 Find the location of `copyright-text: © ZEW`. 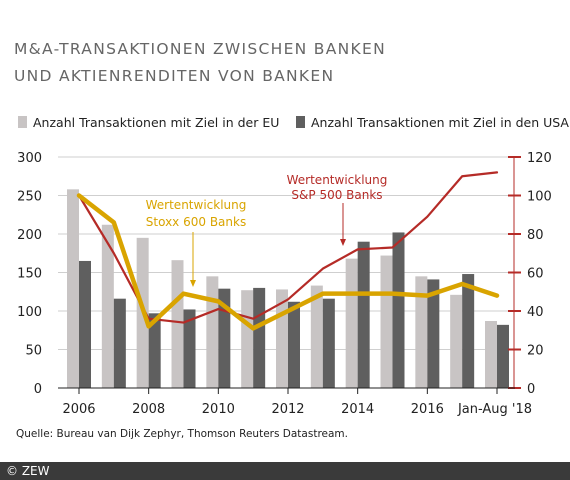

copyright-text: © ZEW is located at coordinates (28, 471).